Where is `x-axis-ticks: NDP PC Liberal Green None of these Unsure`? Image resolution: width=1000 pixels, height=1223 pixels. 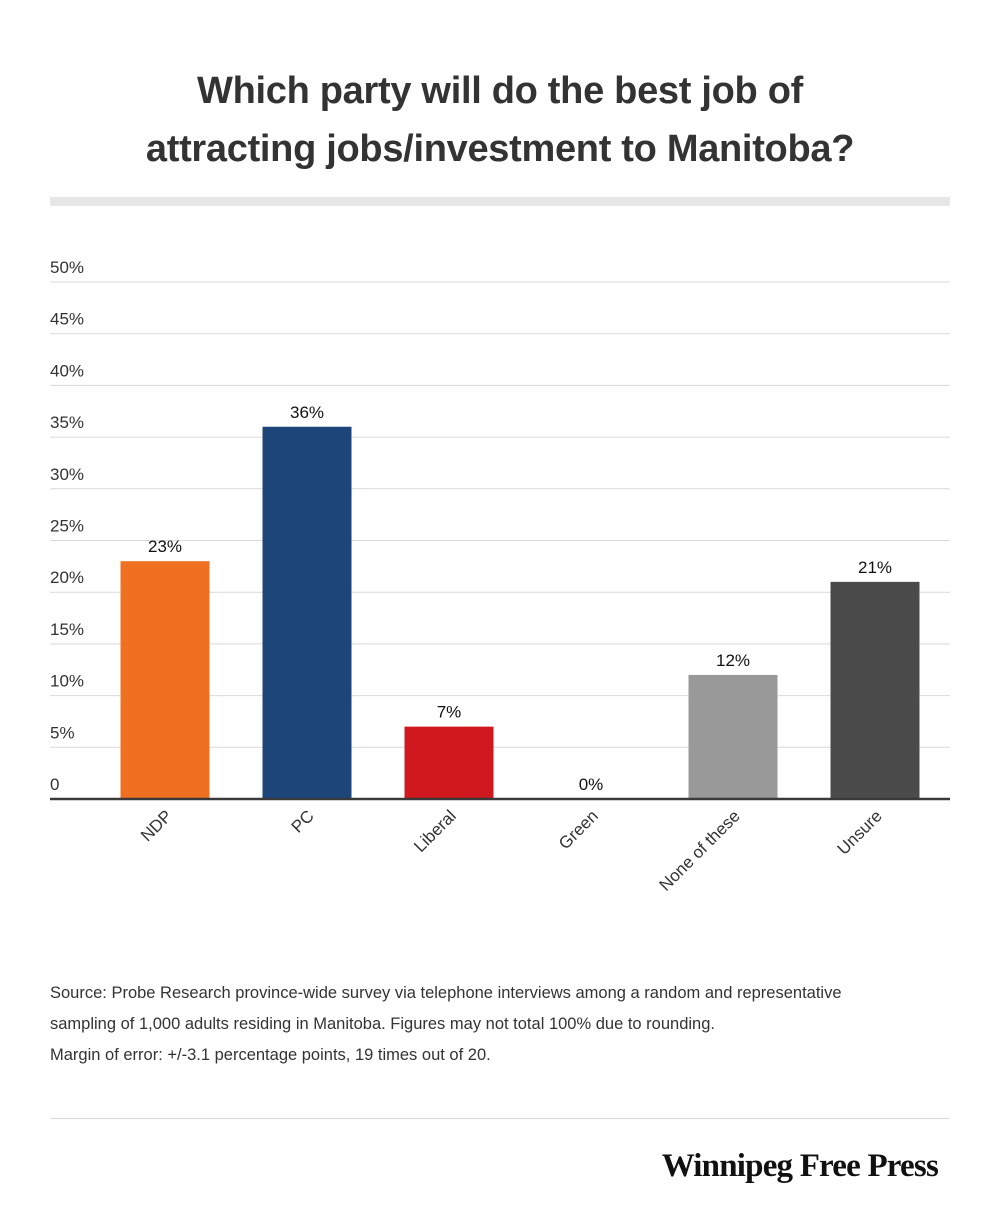 x-axis-ticks: NDP PC Liberal Green None of these Unsure is located at coordinates (511, 850).